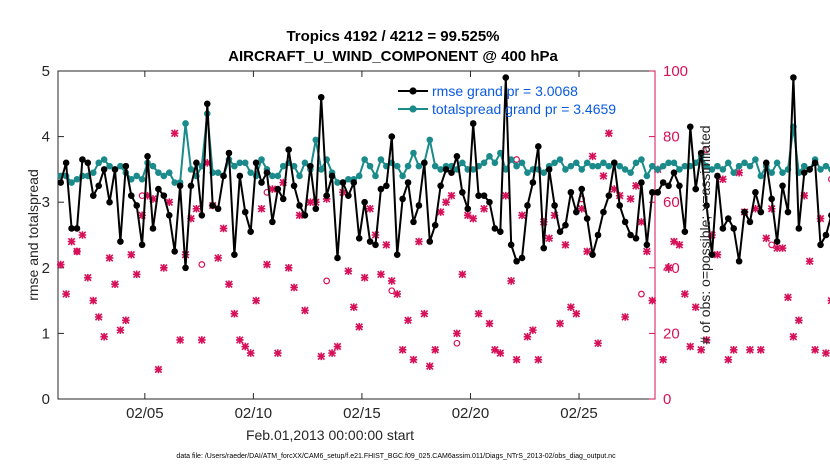  What do you see at coordinates (671, 137) in the screenshot?
I see `y-tick-label-right: 80` at bounding box center [671, 137].